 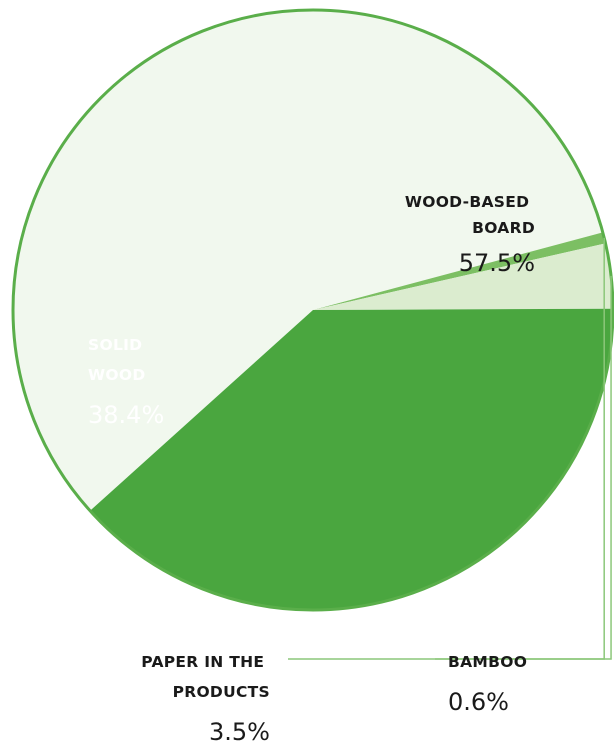 I want to click on slice-label-line: PAPER IN THE, so click(x=202, y=662).